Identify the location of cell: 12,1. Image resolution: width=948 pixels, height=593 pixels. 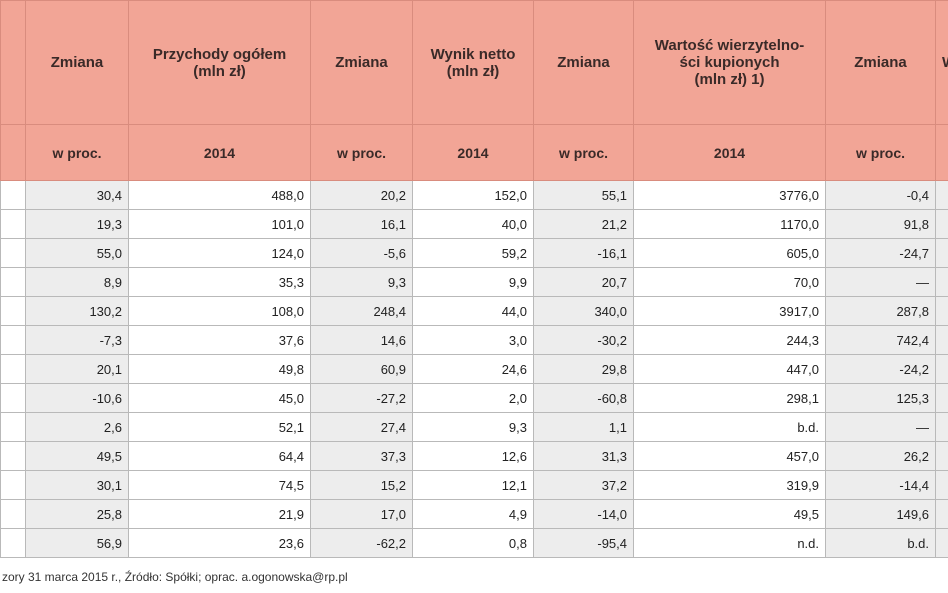
(473, 485).